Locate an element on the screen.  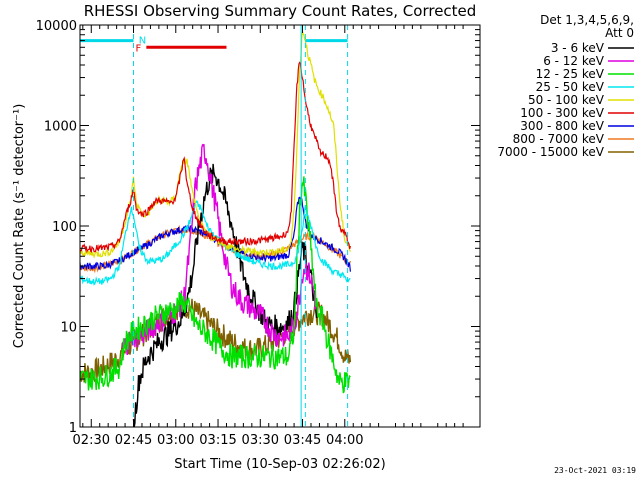
x-axis-label: Start Time (10-Sep-03 02:26:02) is located at coordinates (279, 464).